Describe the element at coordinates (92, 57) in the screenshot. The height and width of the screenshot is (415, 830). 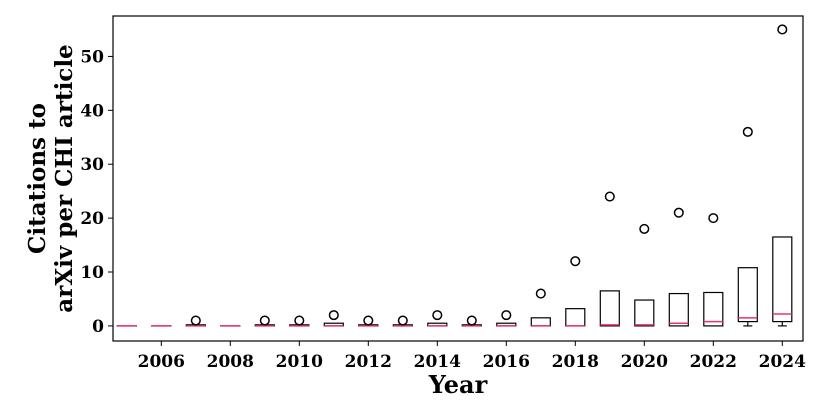
I see `y-tick-label: 50` at that location.